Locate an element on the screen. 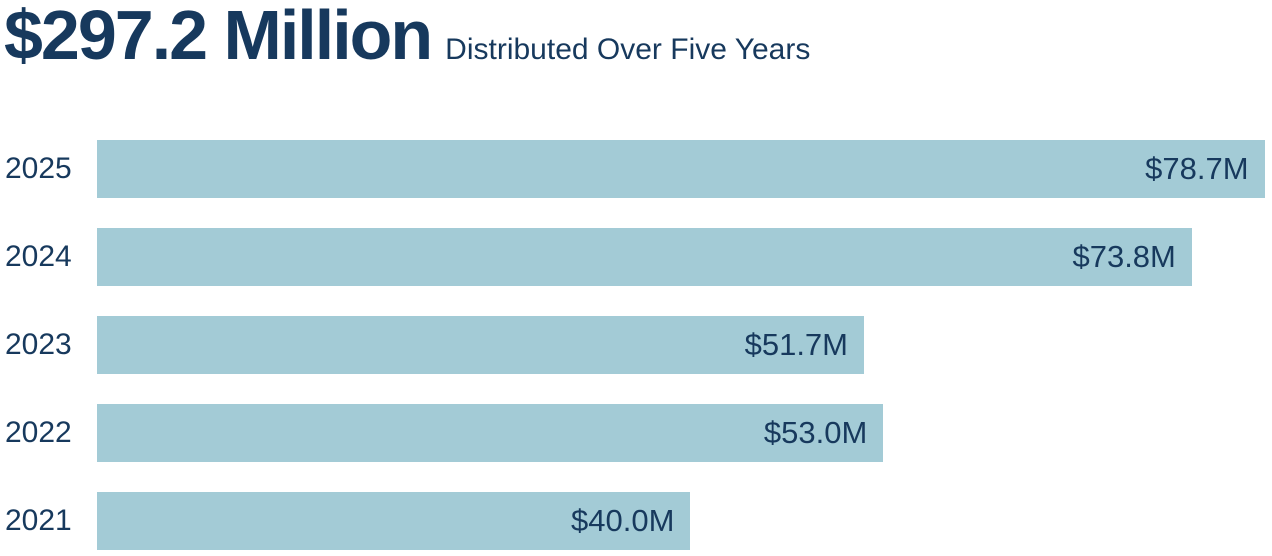  chart-subtitle: Distributed Over Five Years is located at coordinates (628, 49).